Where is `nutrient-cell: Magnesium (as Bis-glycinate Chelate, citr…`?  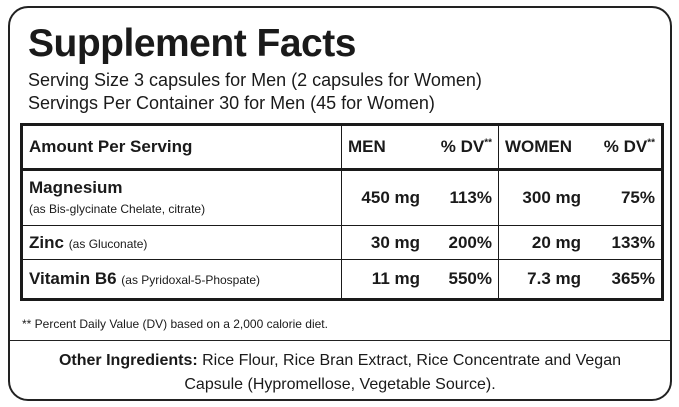 nutrient-cell: Magnesium (as Bis-glycinate Chelate, citr… is located at coordinates (181, 197).